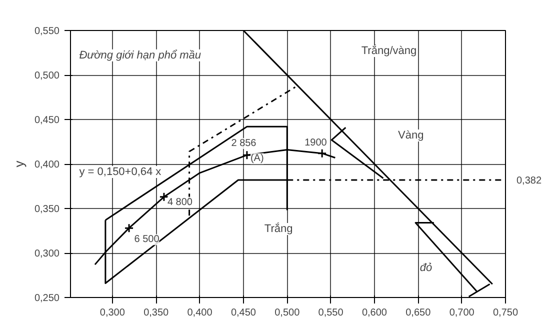 The width and height of the screenshot is (553, 323). I want to click on annotation: Vàng, so click(411, 136).